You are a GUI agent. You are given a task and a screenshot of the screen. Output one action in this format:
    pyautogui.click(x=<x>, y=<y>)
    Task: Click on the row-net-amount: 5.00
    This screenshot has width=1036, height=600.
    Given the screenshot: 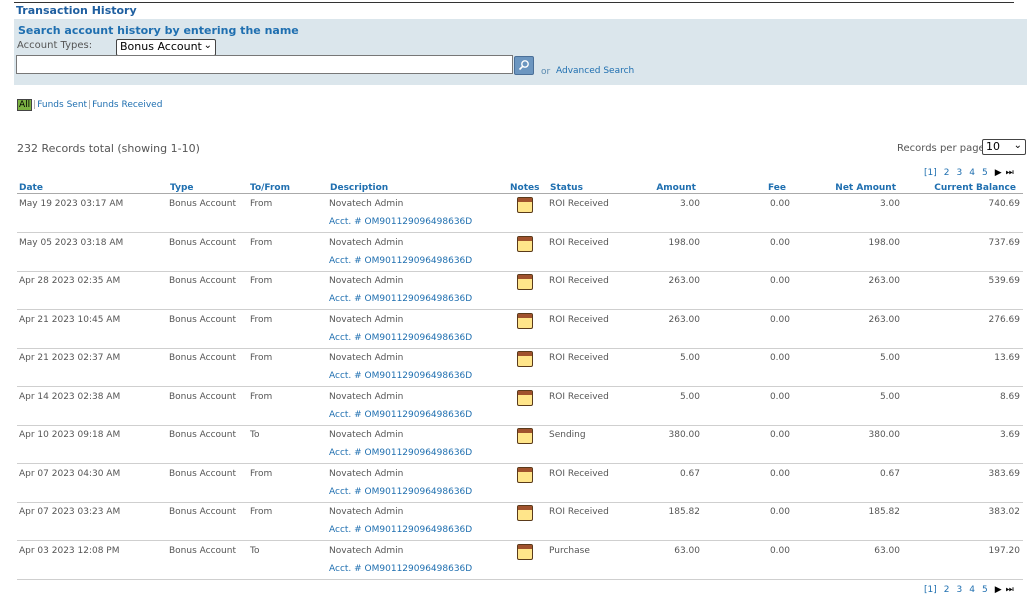 What is the action you would take?
    pyautogui.click(x=889, y=396)
    